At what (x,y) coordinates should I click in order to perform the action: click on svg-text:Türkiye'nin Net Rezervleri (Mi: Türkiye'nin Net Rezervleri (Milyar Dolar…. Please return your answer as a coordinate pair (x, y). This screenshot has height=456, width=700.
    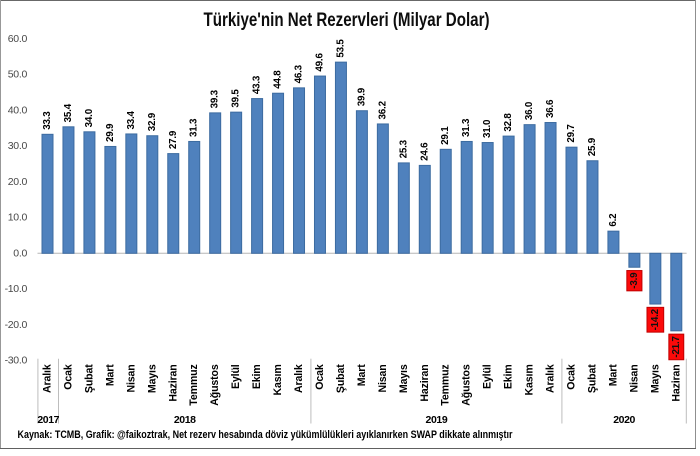
    Looking at the image, I should click on (347, 20).